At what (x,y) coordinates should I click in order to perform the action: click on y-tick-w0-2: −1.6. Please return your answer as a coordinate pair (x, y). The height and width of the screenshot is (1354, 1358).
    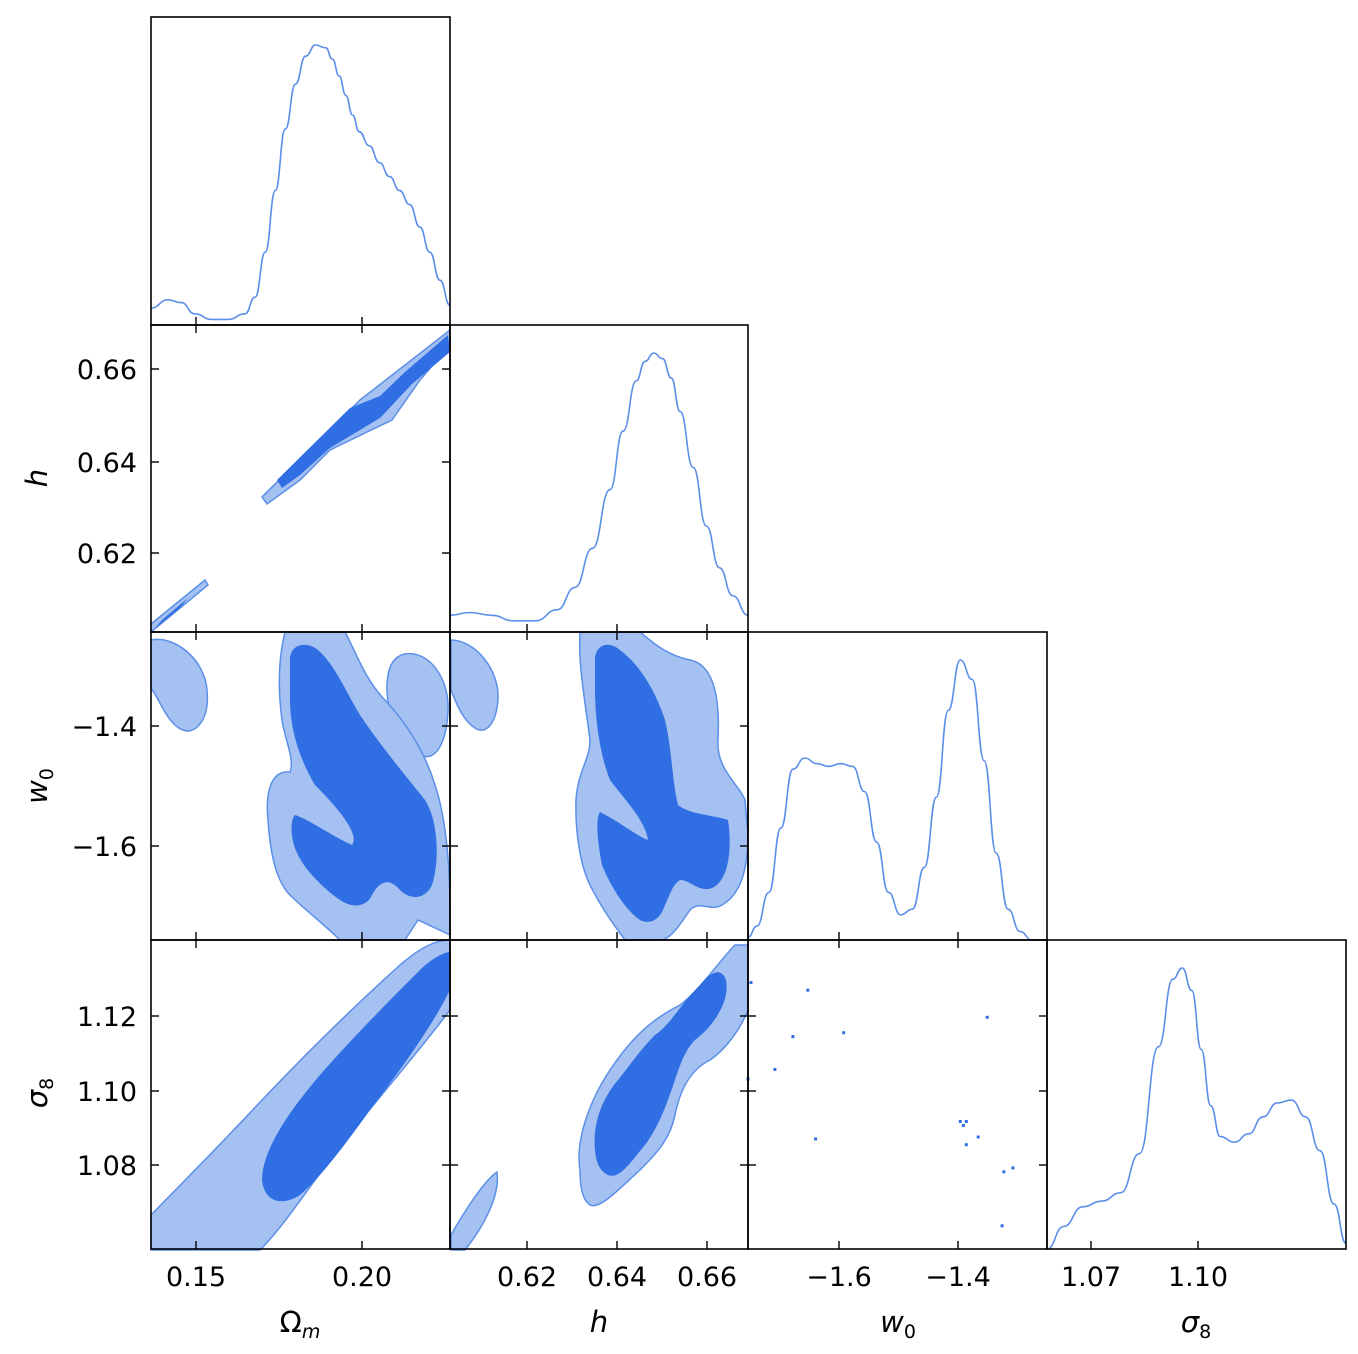
    Looking at the image, I should click on (104, 847).